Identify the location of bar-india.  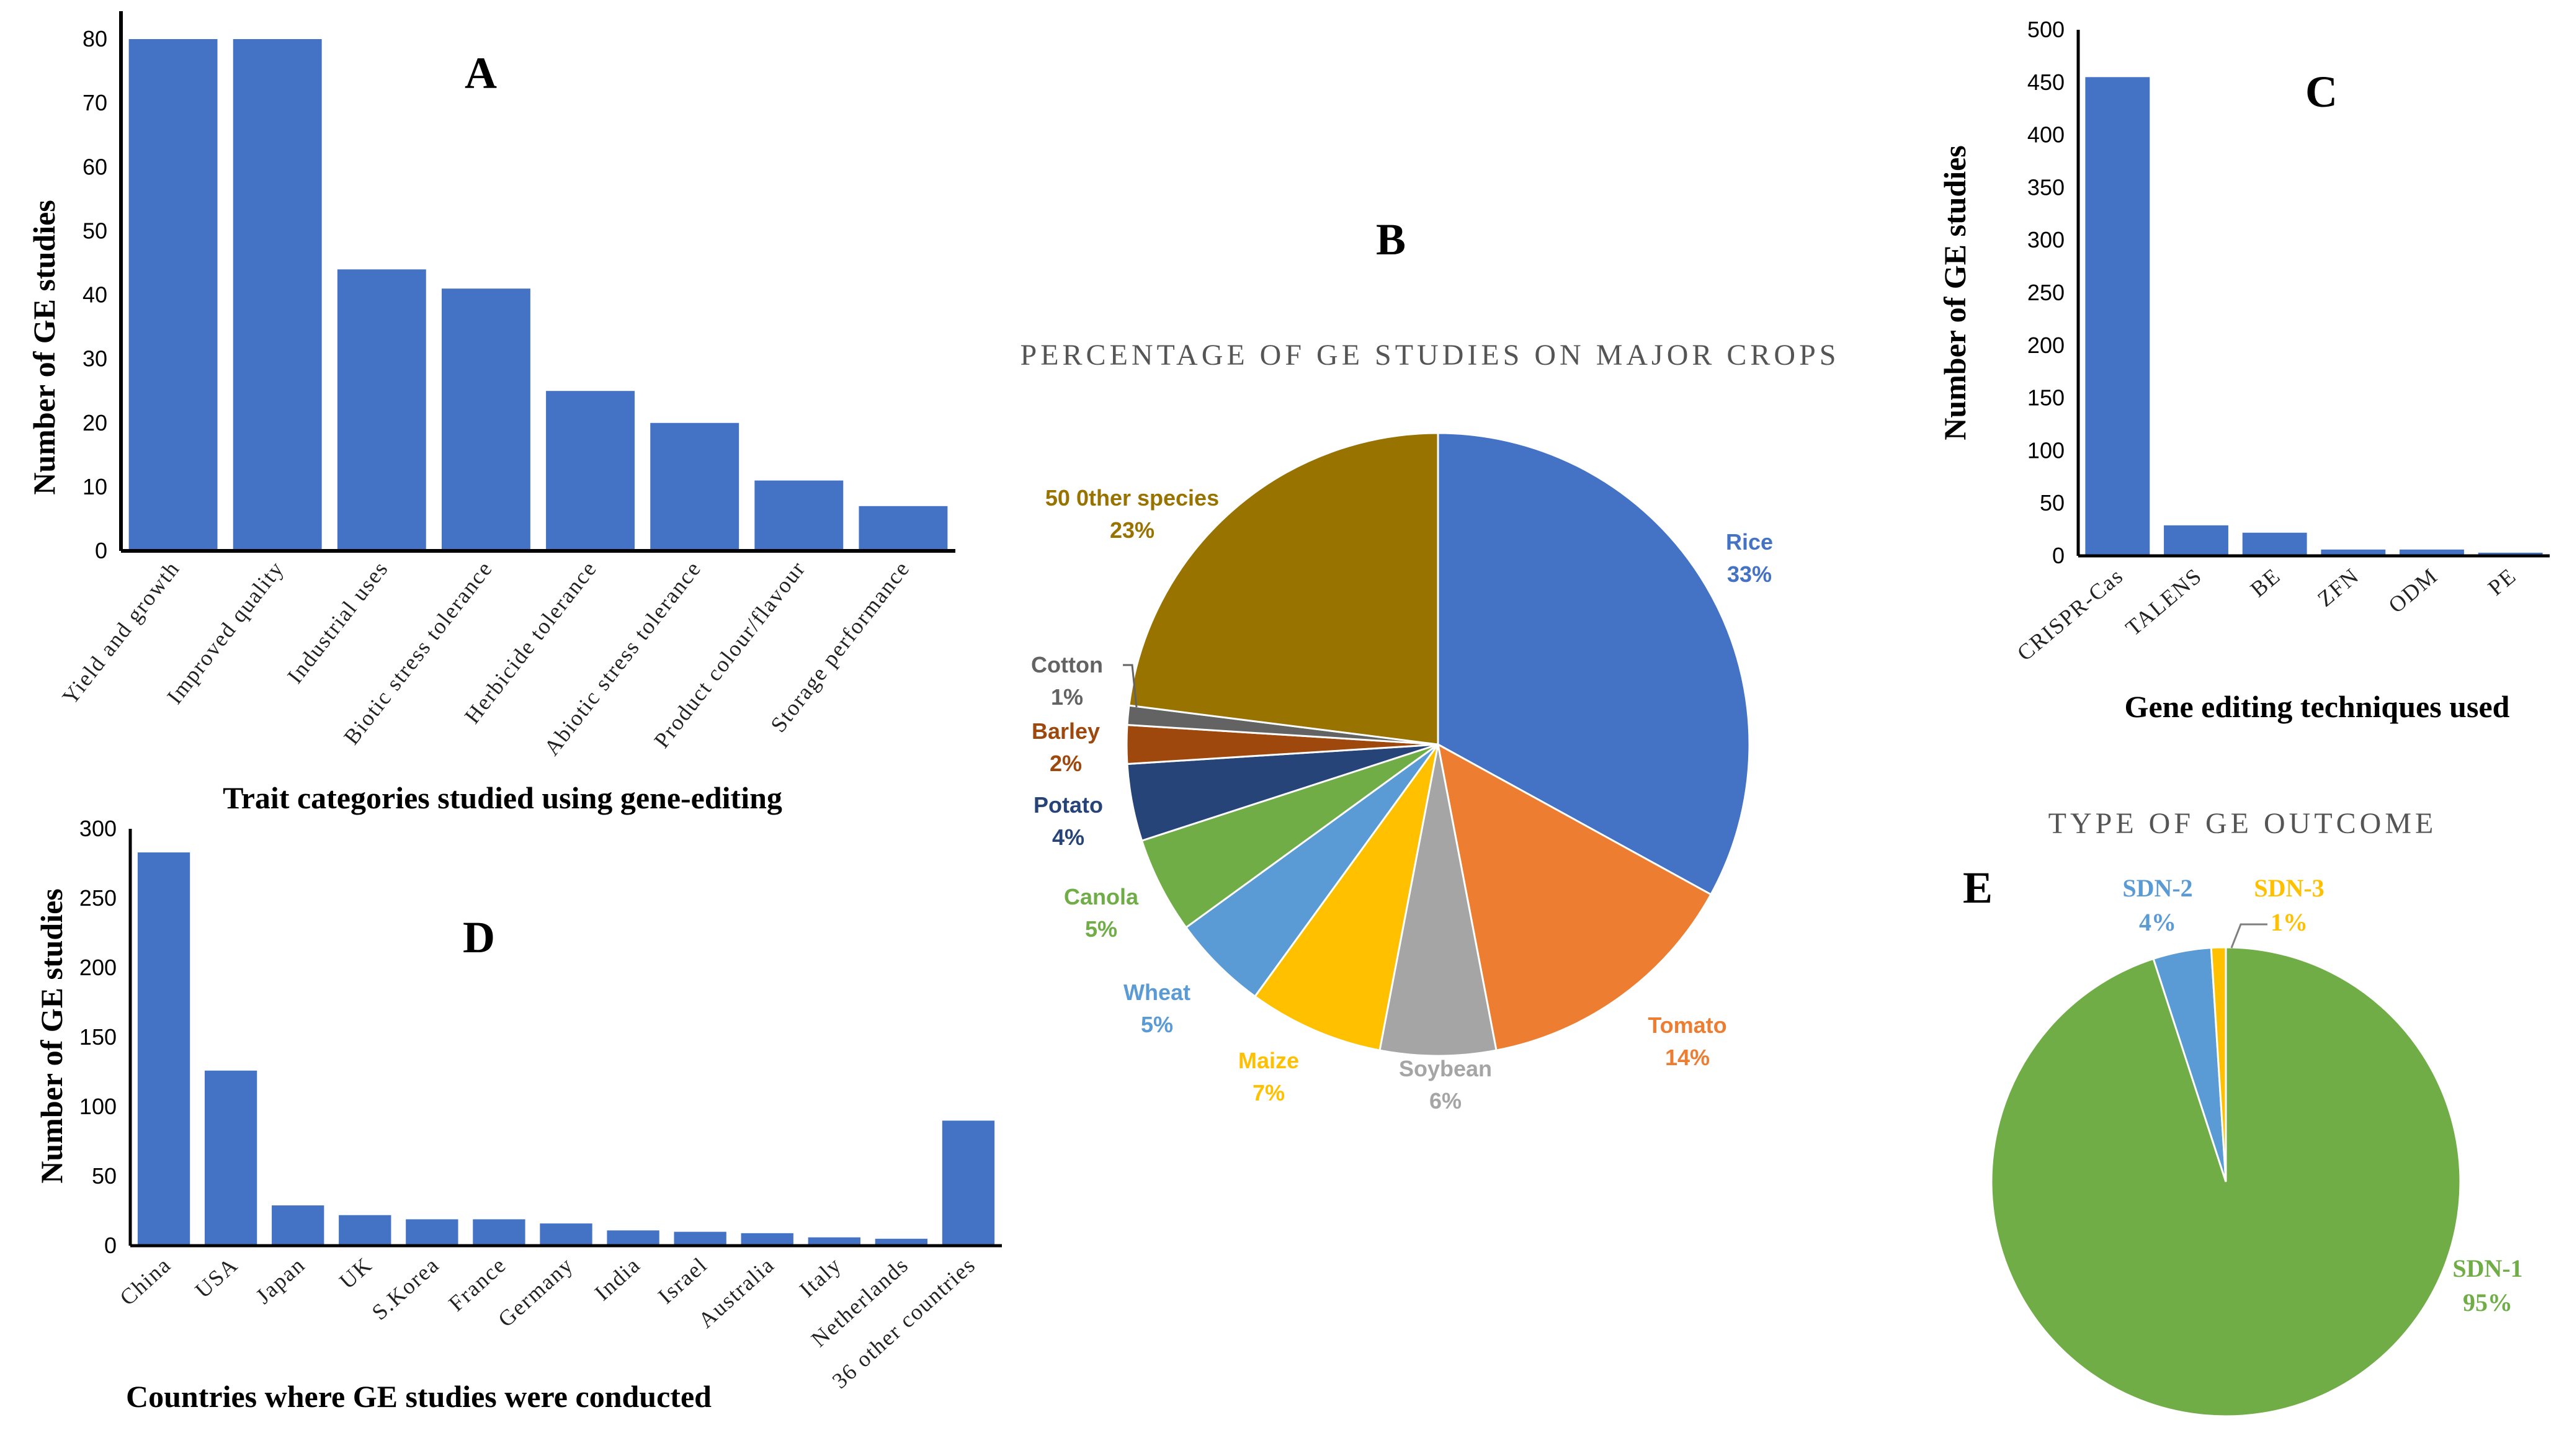
(633, 1238).